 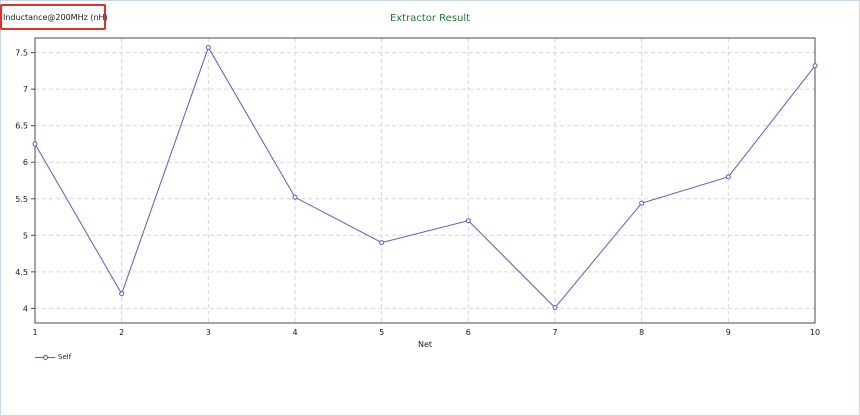 I want to click on y-axis-label-text: Inductance@200MHz (nH), so click(x=55, y=17).